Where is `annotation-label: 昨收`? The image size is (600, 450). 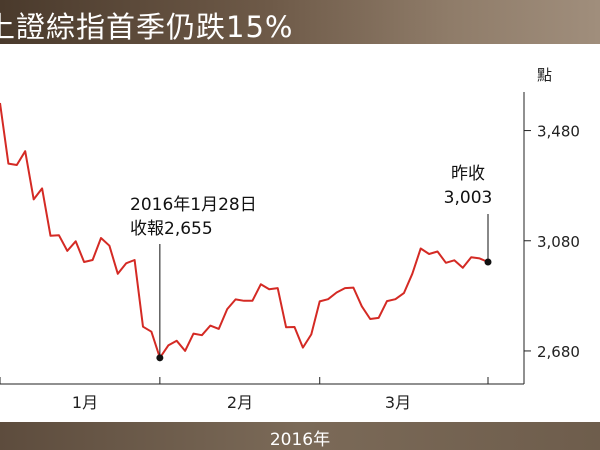
annotation-label: 昨收 is located at coordinates (468, 174).